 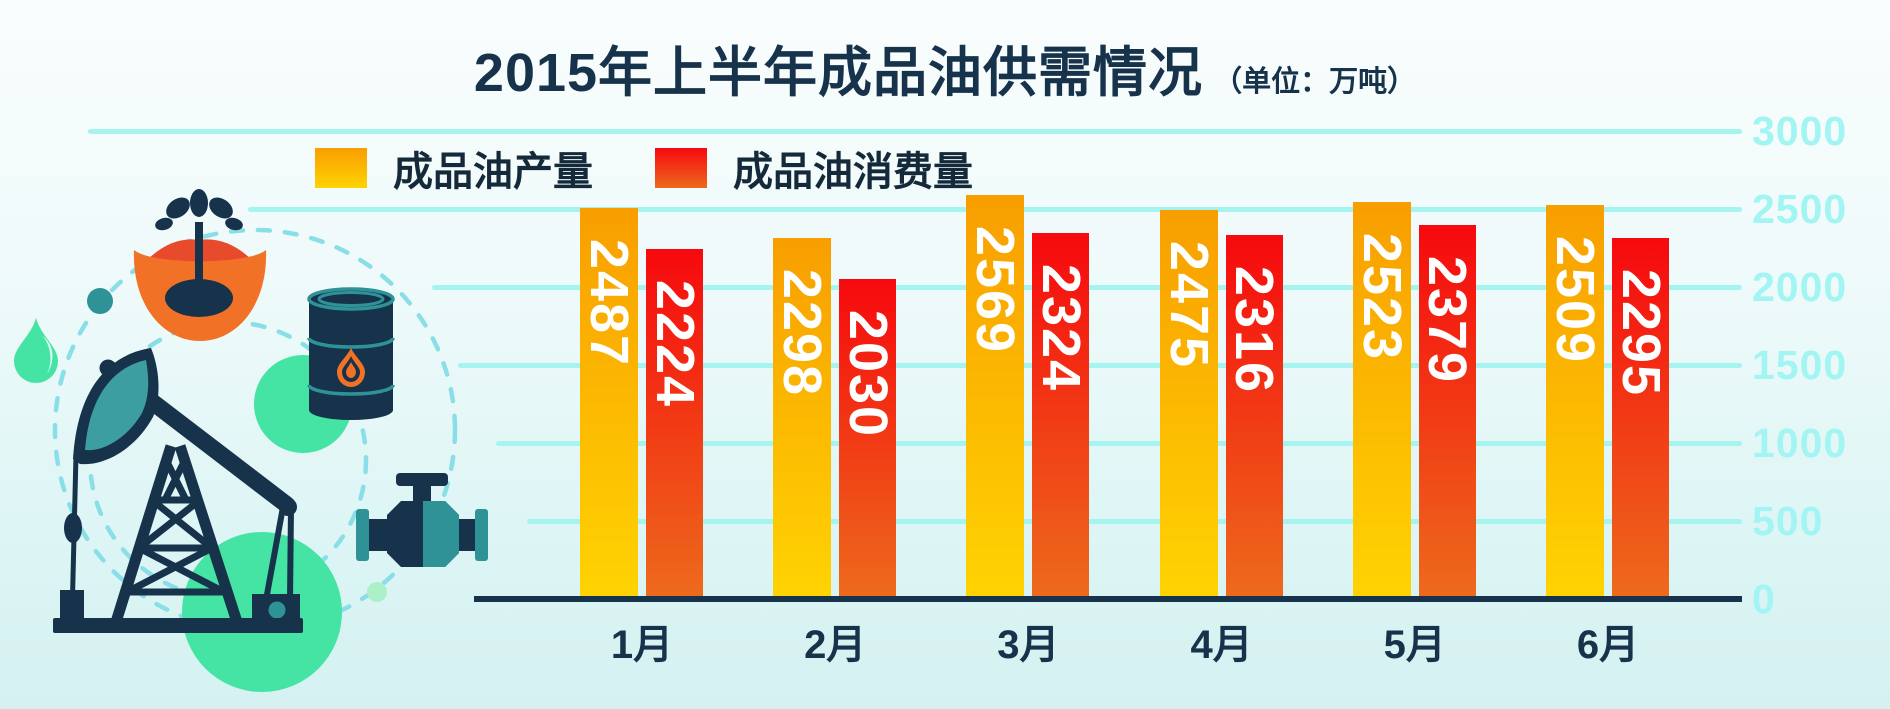 I want to click on y-tick-label-2000: 2000, so click(x=1800, y=287).